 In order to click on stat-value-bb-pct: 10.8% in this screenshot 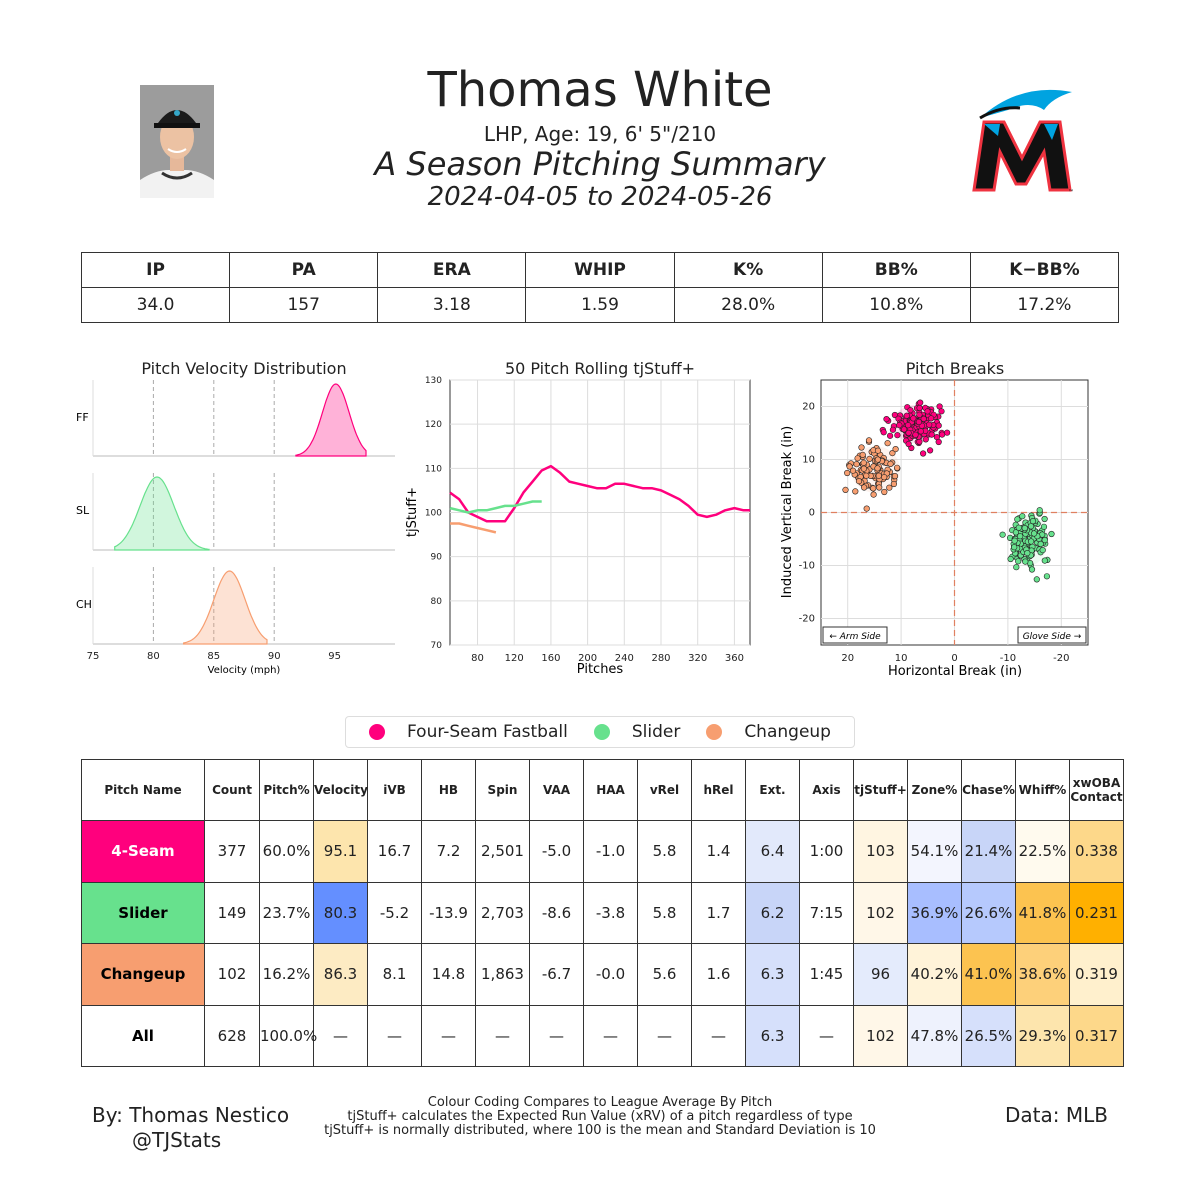, I will do `click(896, 305)`.